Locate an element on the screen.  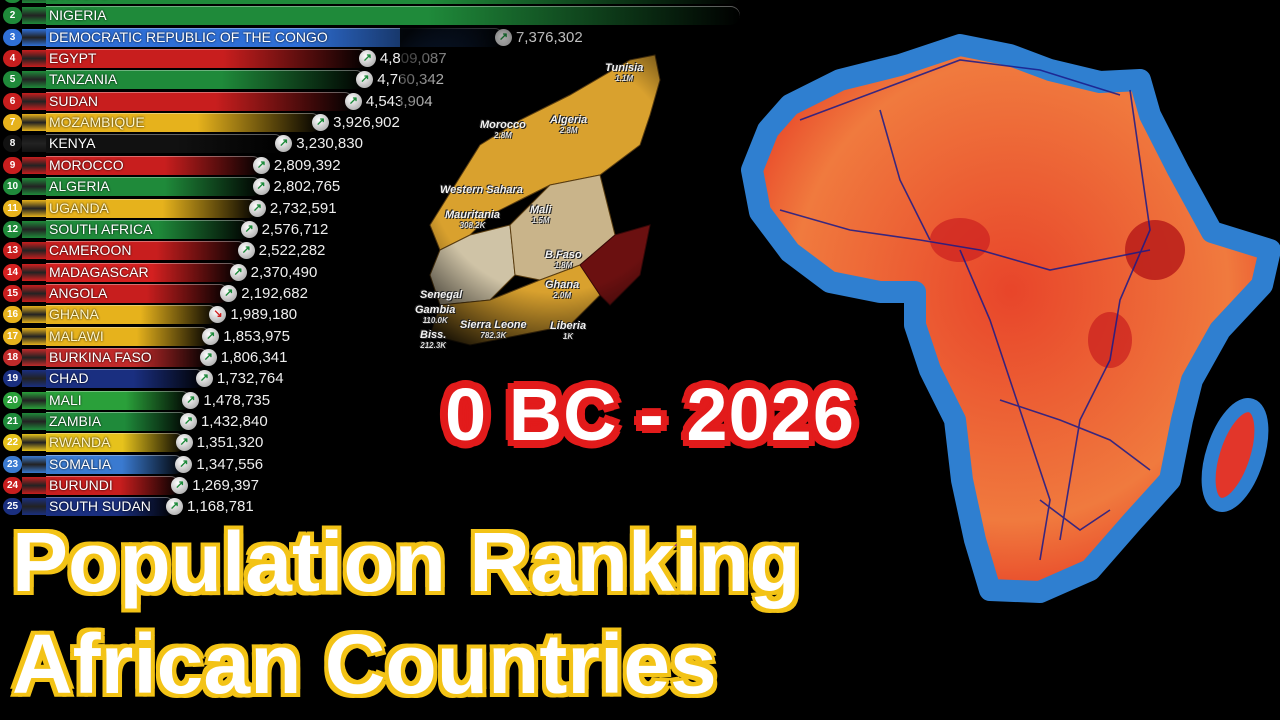
bar-label: ETHIOPIA is located at coordinates (81, 1).